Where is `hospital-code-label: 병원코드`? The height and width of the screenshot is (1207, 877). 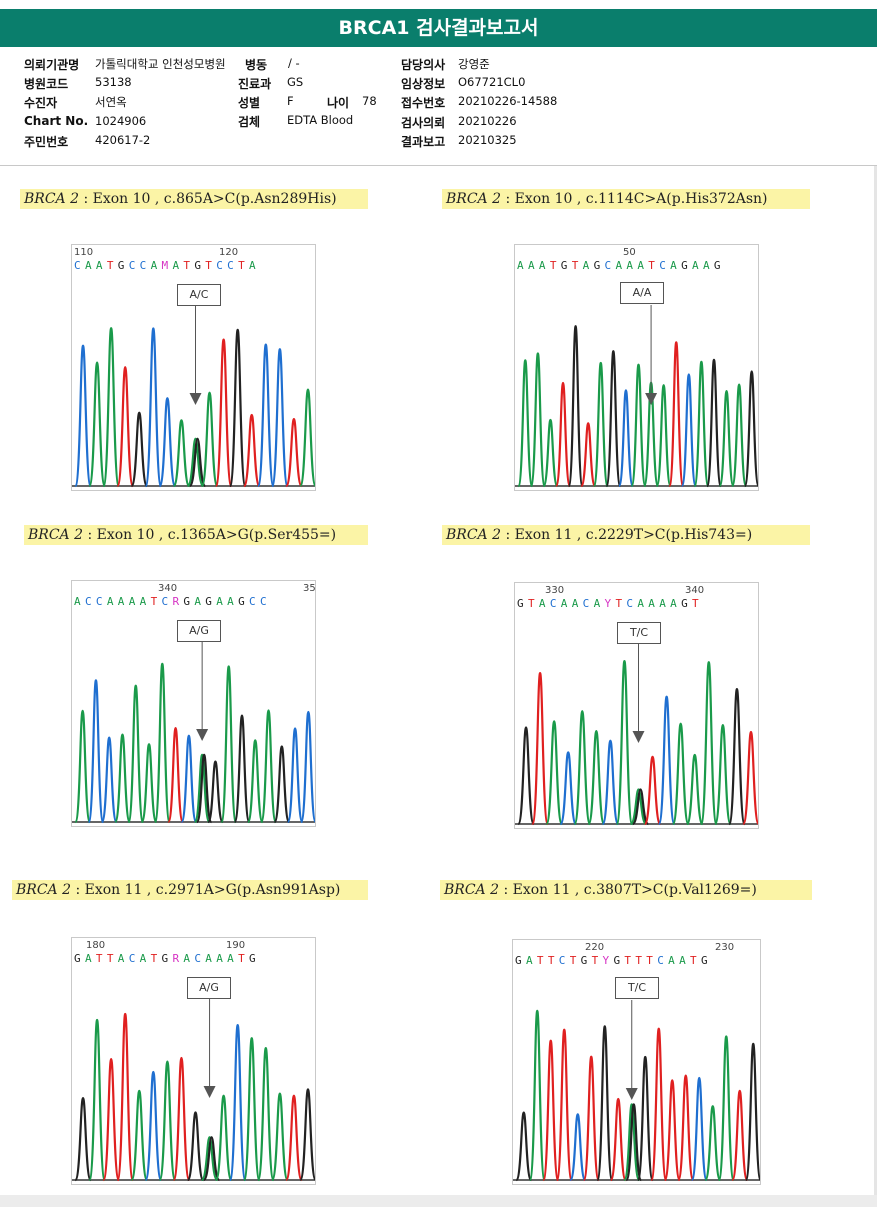
hospital-code-label: 병원코드 is located at coordinates (46, 84).